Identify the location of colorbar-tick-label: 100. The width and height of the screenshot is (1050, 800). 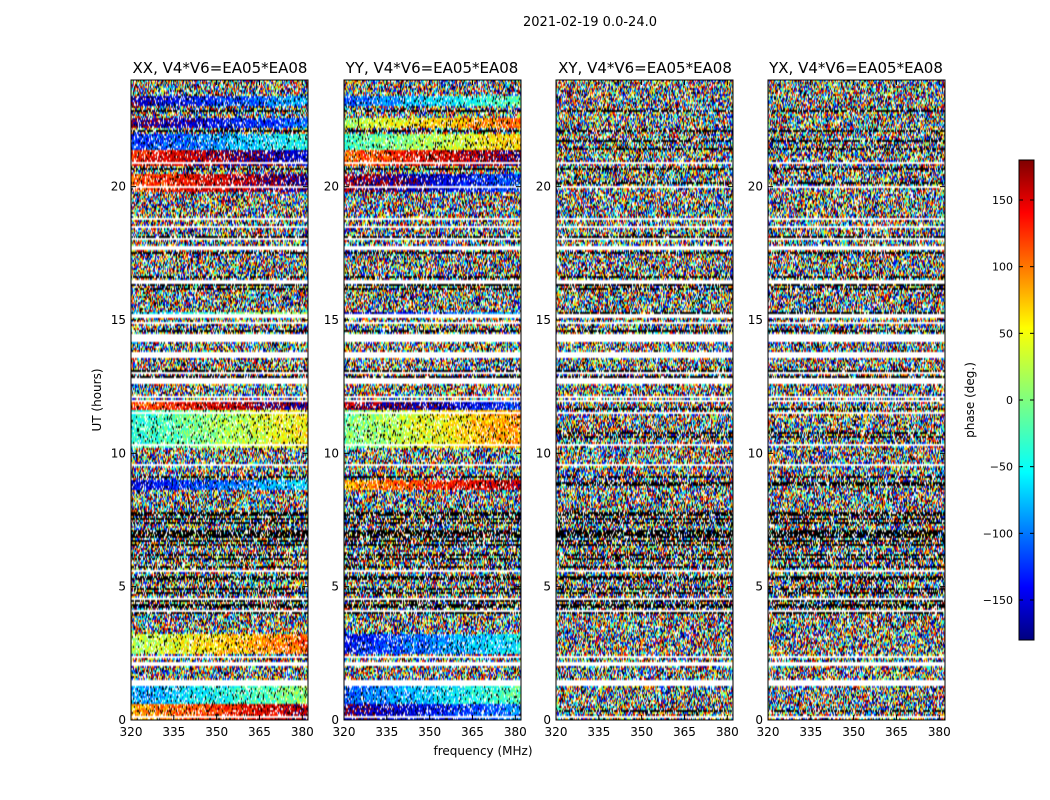
(1002, 267).